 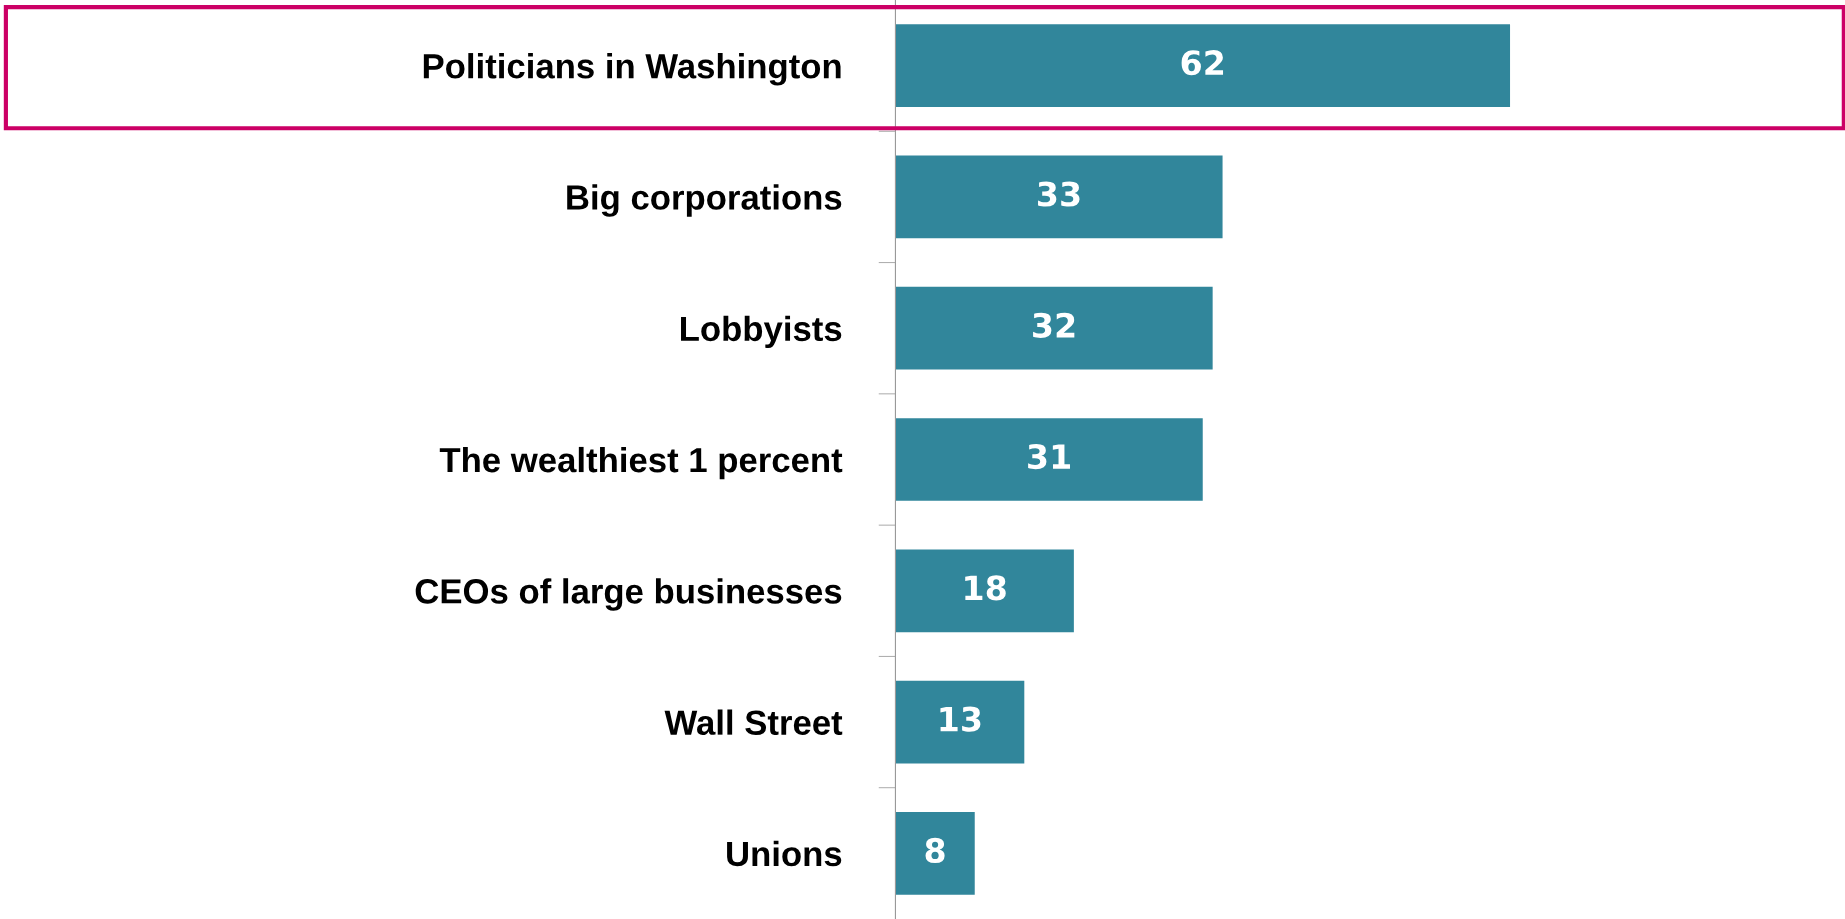 What do you see at coordinates (935, 850) in the screenshot?
I see `data-label: 8` at bounding box center [935, 850].